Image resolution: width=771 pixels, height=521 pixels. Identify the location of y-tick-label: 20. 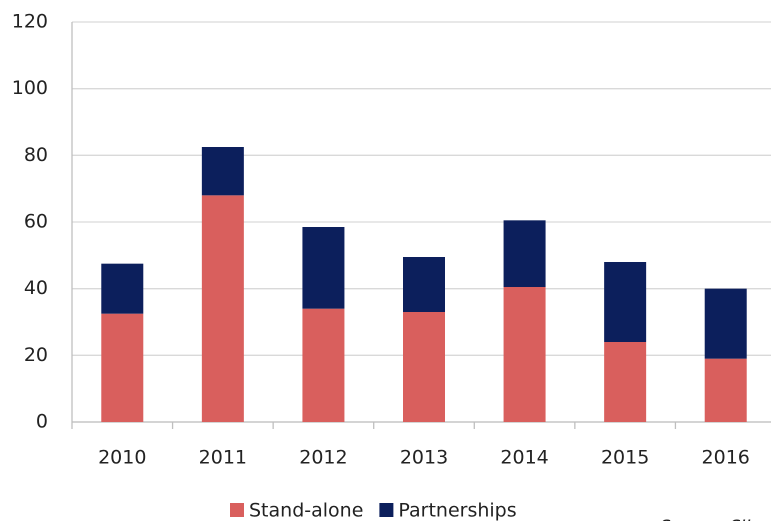
(36, 355).